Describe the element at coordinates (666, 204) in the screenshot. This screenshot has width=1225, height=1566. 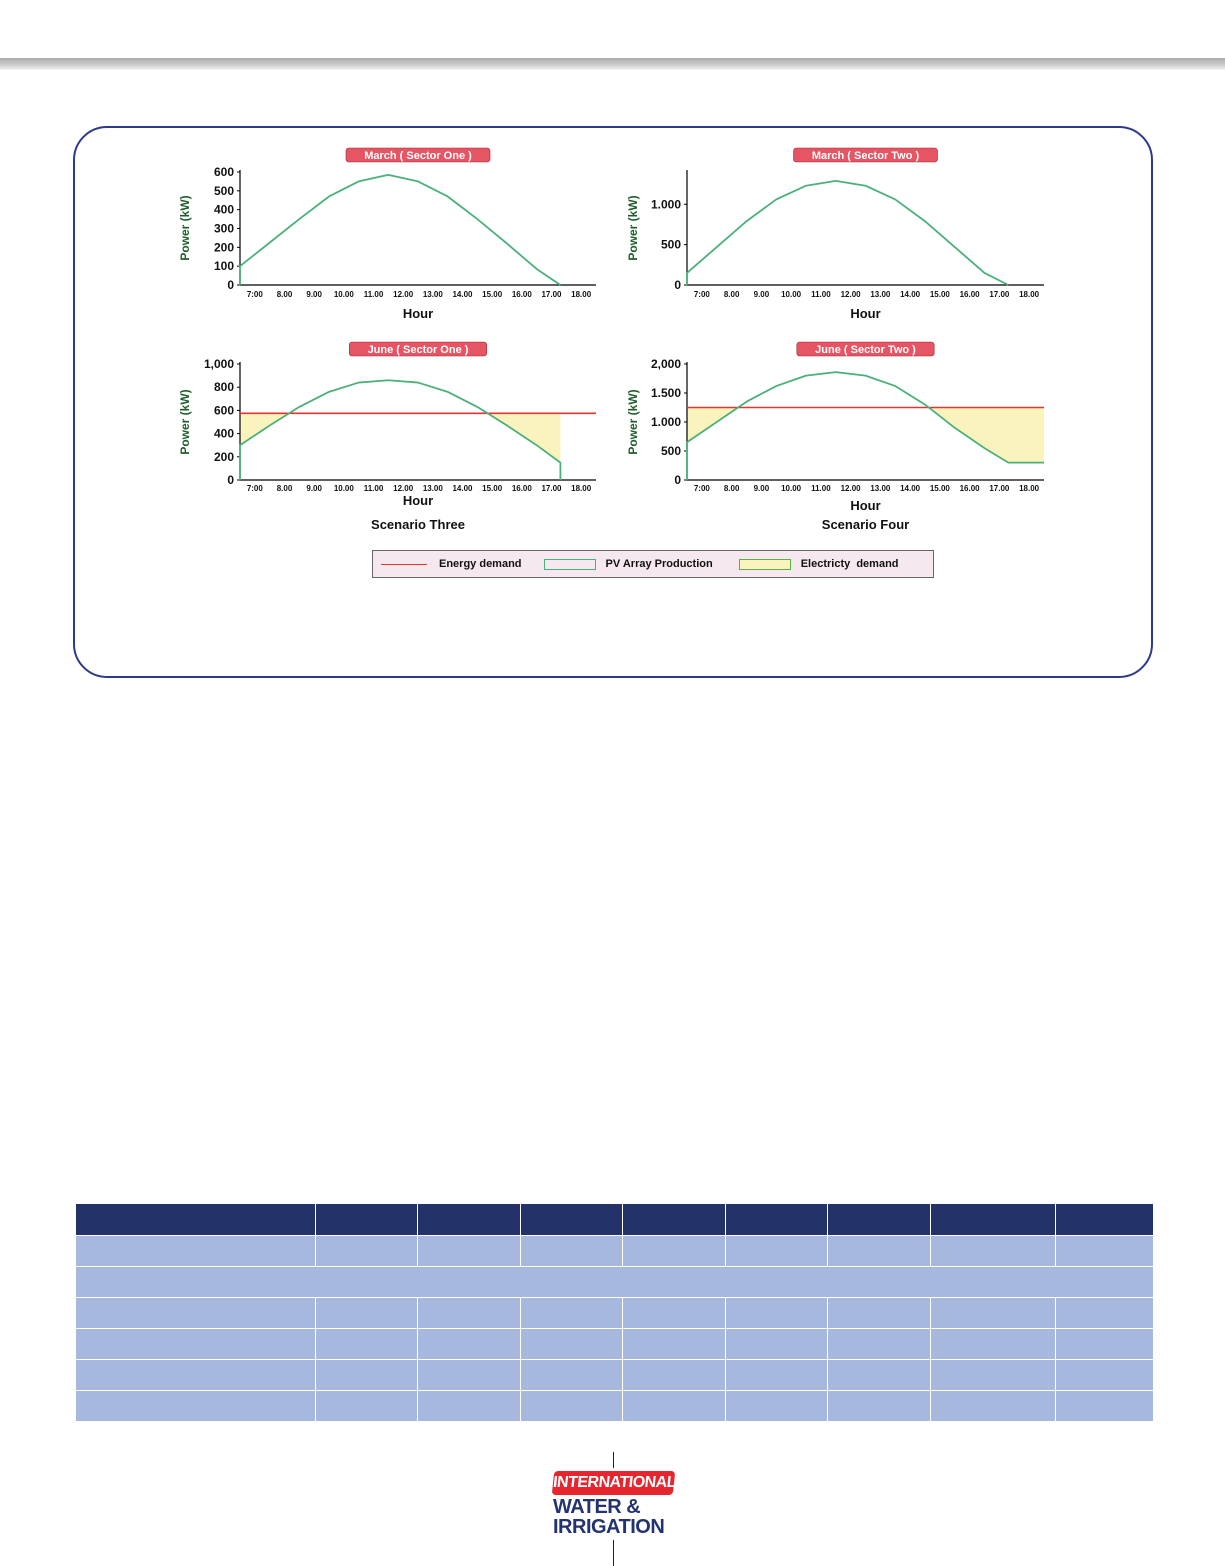
I see `y-tick-label: 1.000` at that location.